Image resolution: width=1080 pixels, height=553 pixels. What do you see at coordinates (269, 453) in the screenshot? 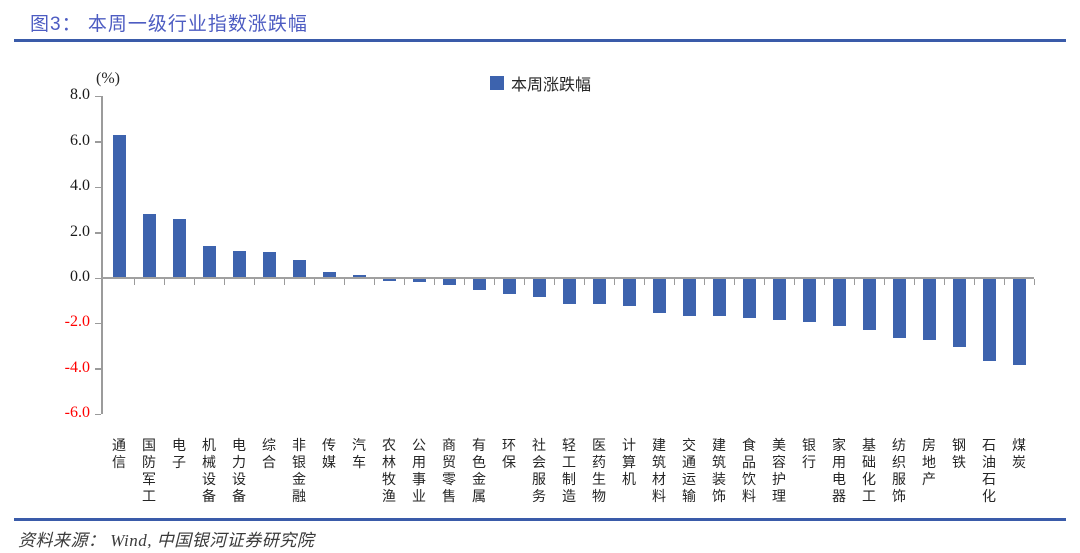
I see `x-label-综合: 综合` at bounding box center [269, 453].